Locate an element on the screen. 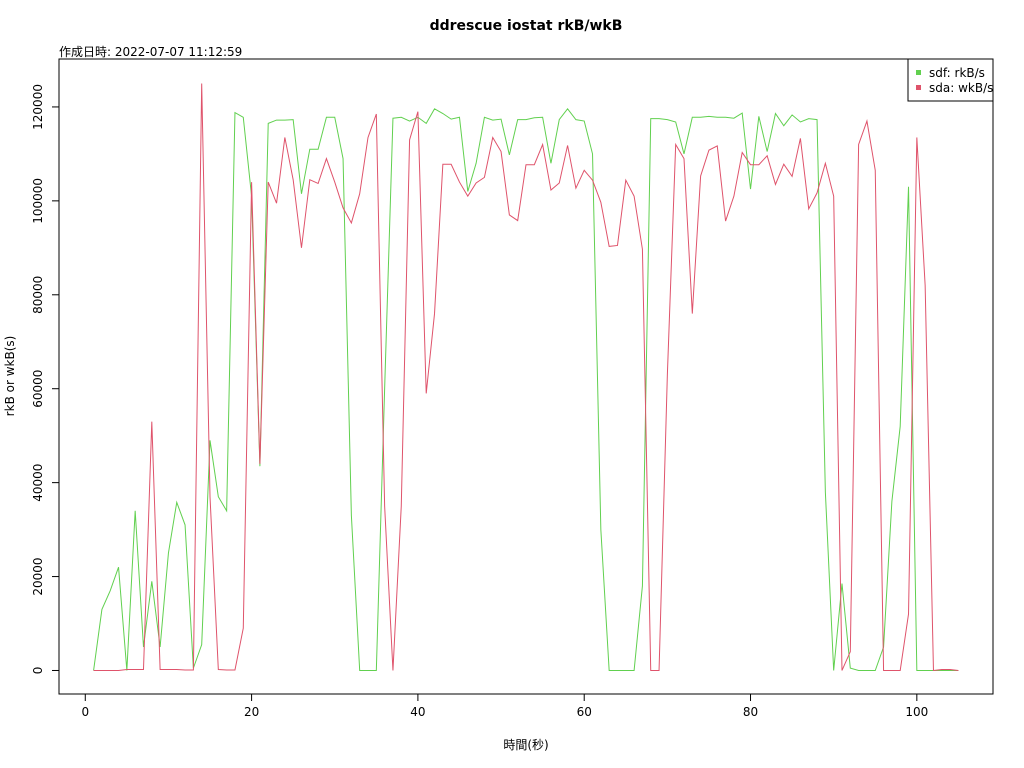 This screenshot has width=1024, height=768. subtitle: 作成日時: 2022-07-07 11:12:59 is located at coordinates (150, 52).